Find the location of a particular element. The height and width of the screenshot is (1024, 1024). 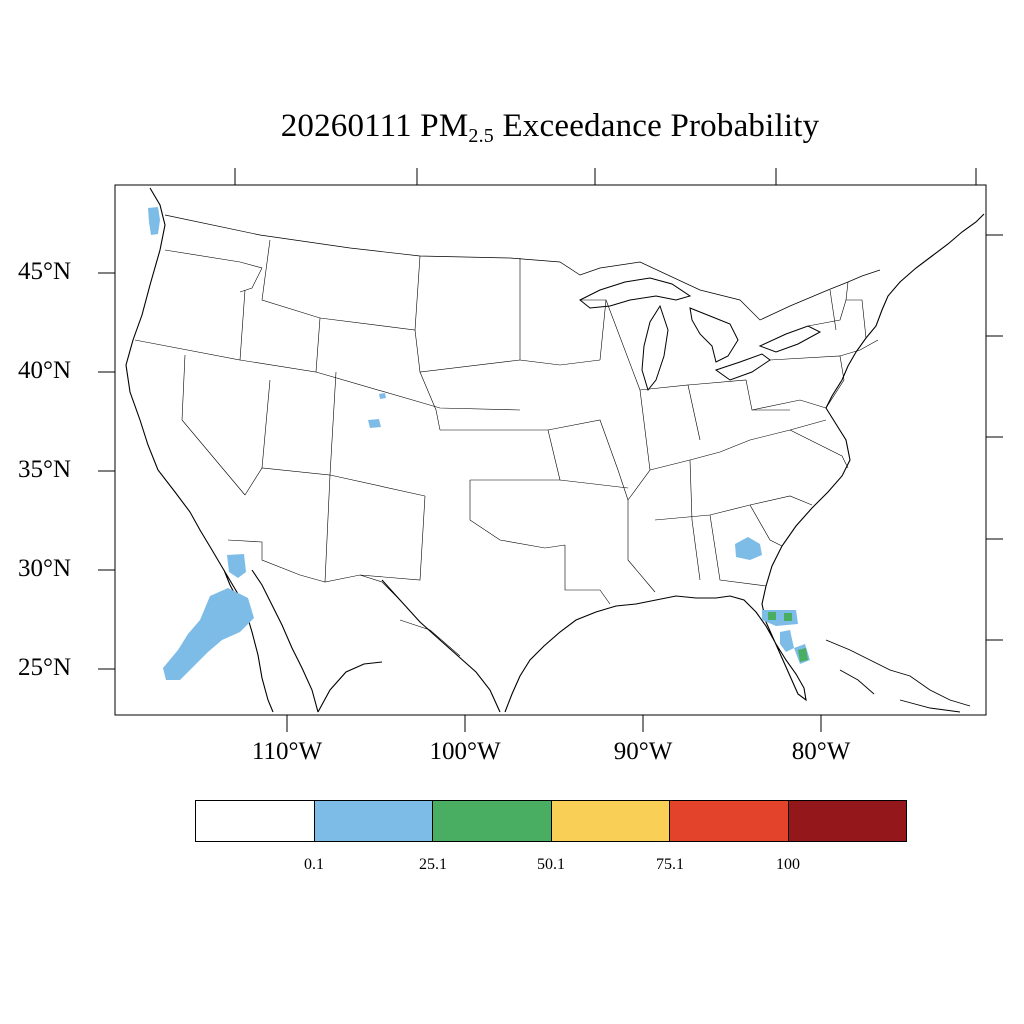

canada-border is located at coordinates (522, 267).